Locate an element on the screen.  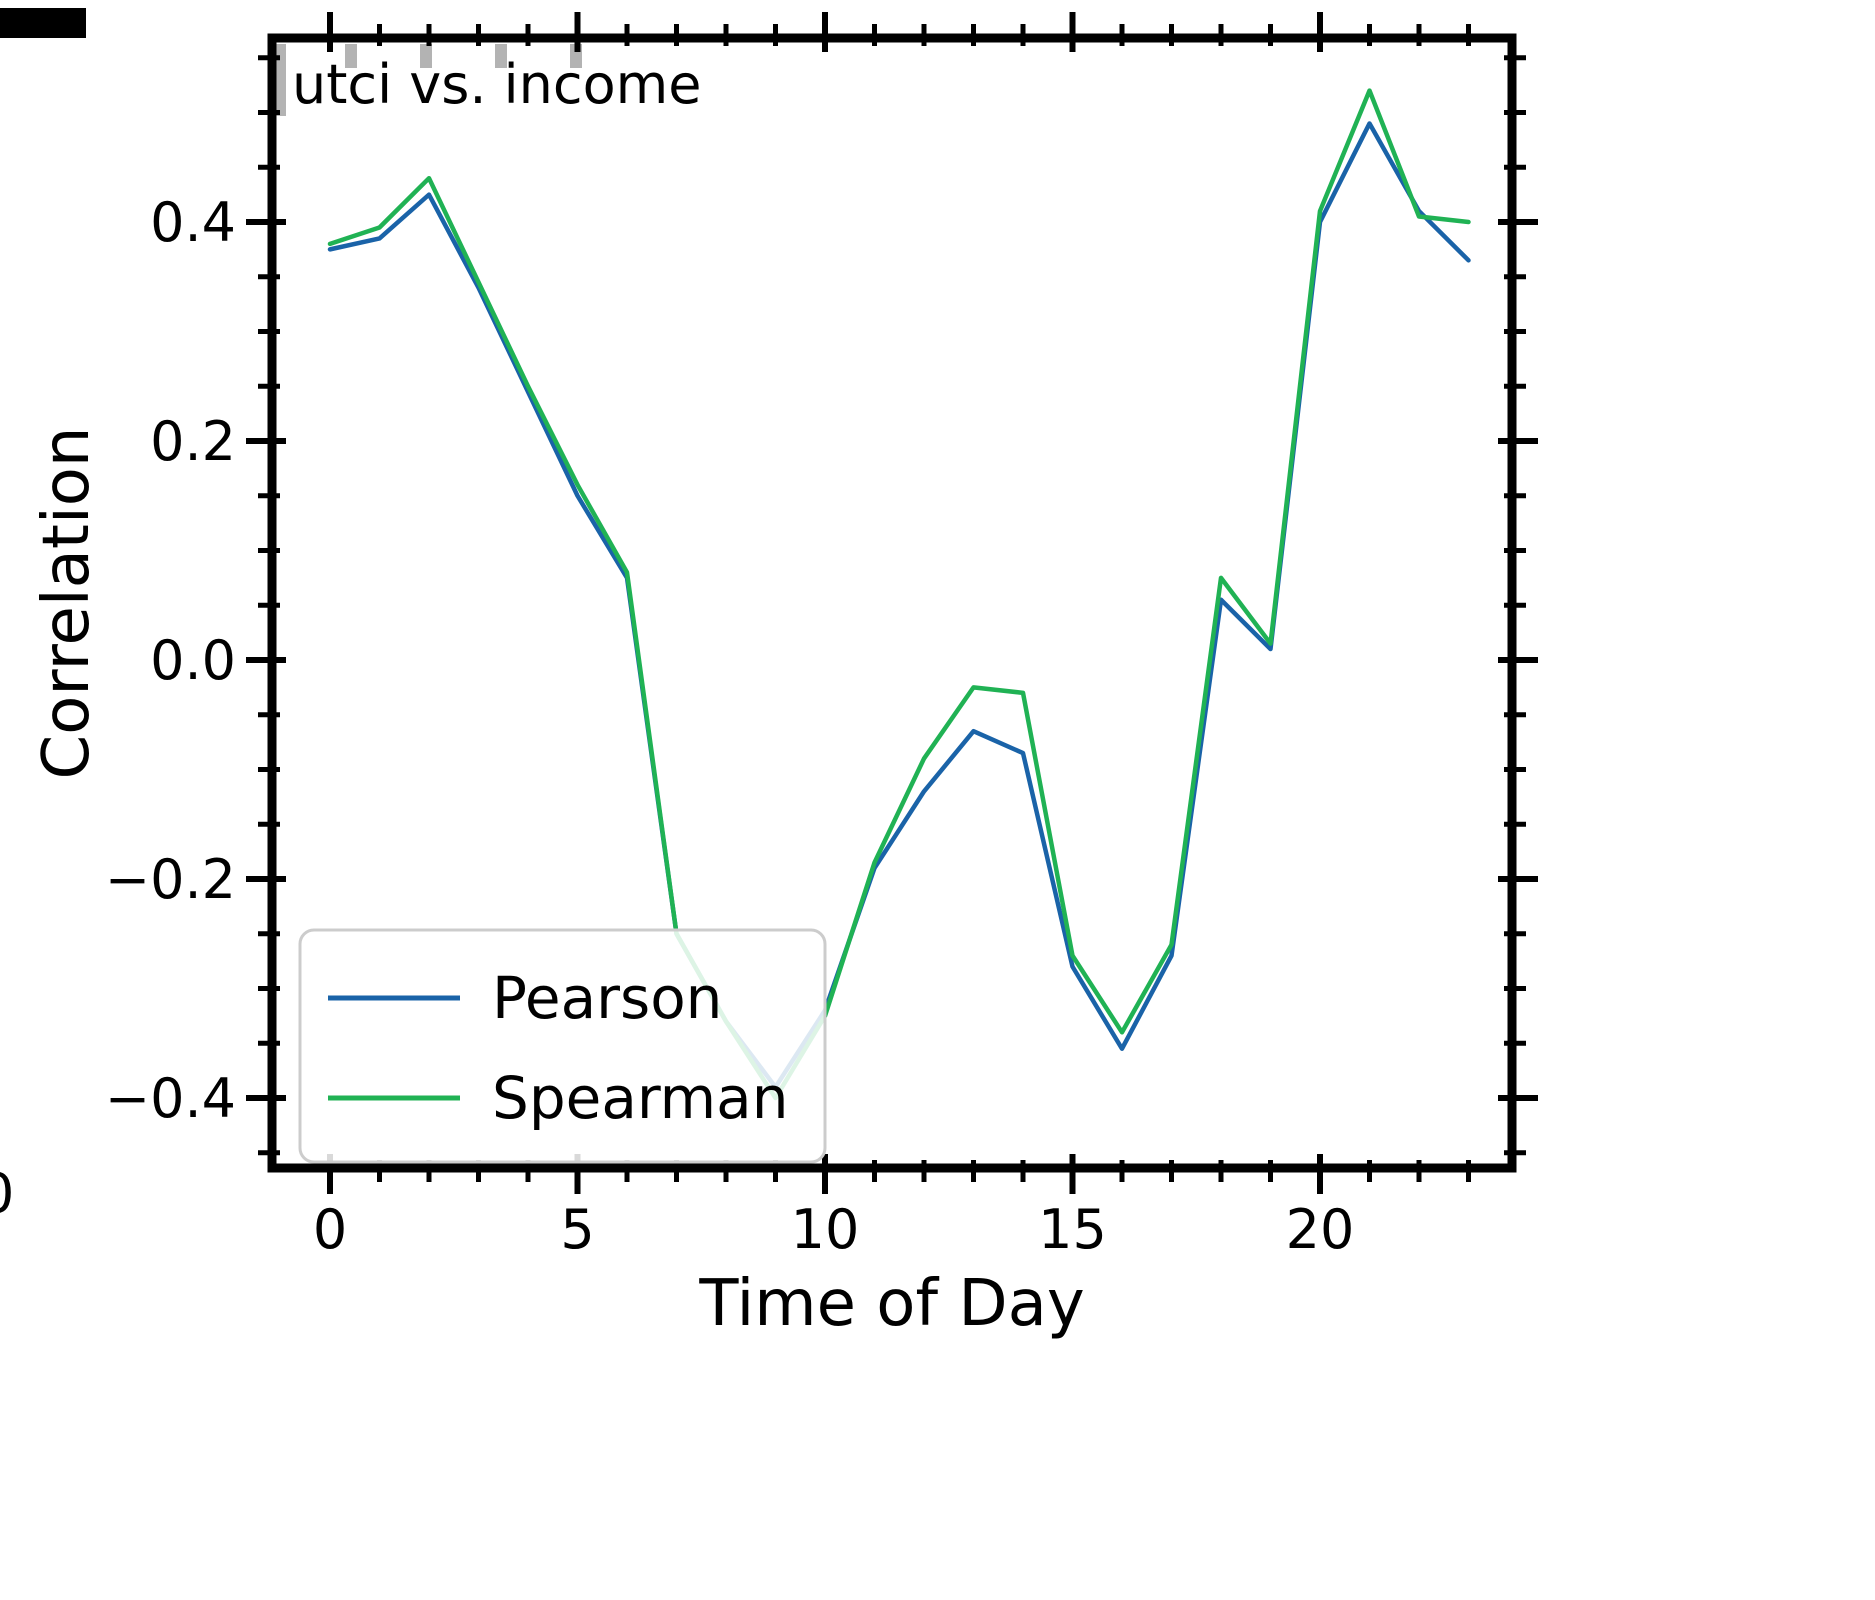
legend-label-pearson: Pearson is located at coordinates (607, 998).